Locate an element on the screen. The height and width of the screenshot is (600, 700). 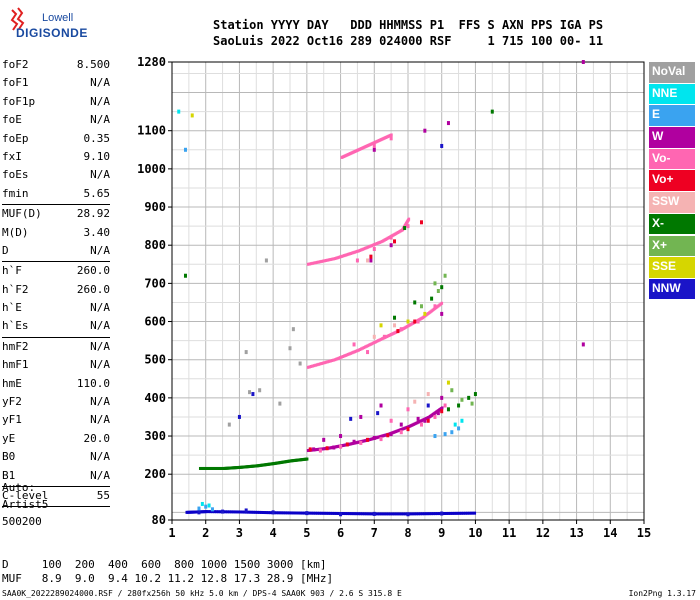
param-value: 3.40 is located at coordinates (97, 232).